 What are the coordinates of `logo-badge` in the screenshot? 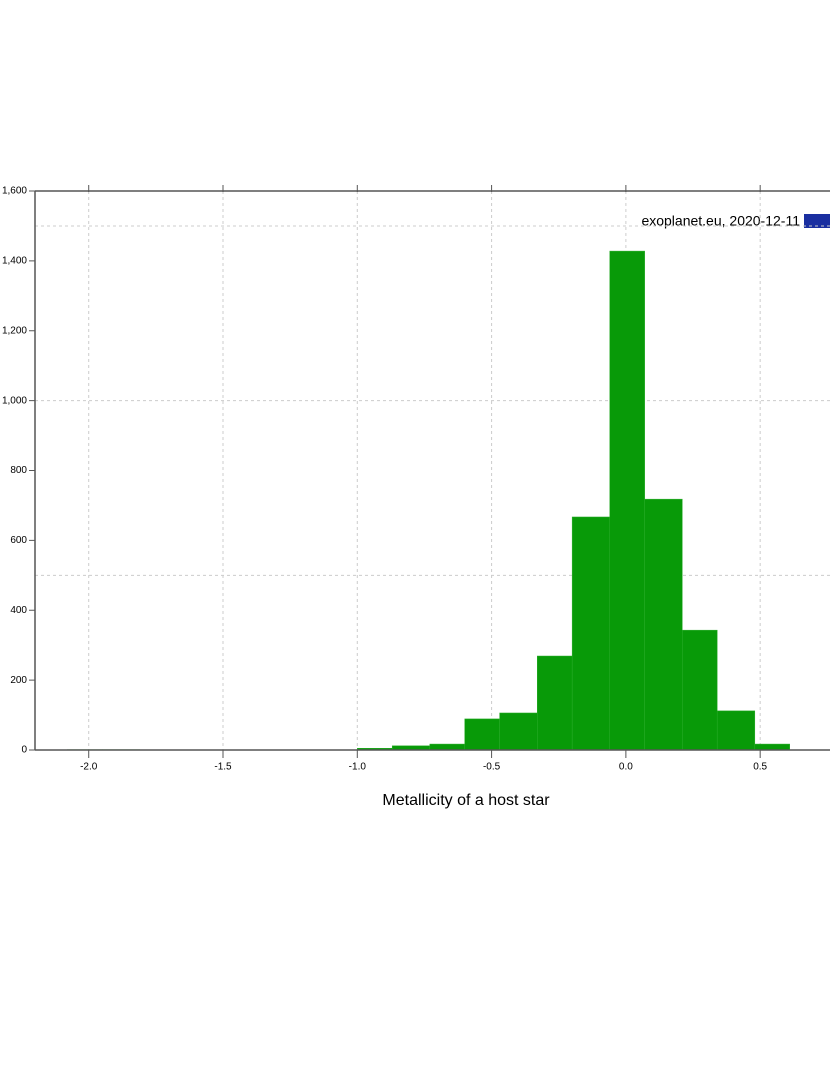 It's located at (817, 221).